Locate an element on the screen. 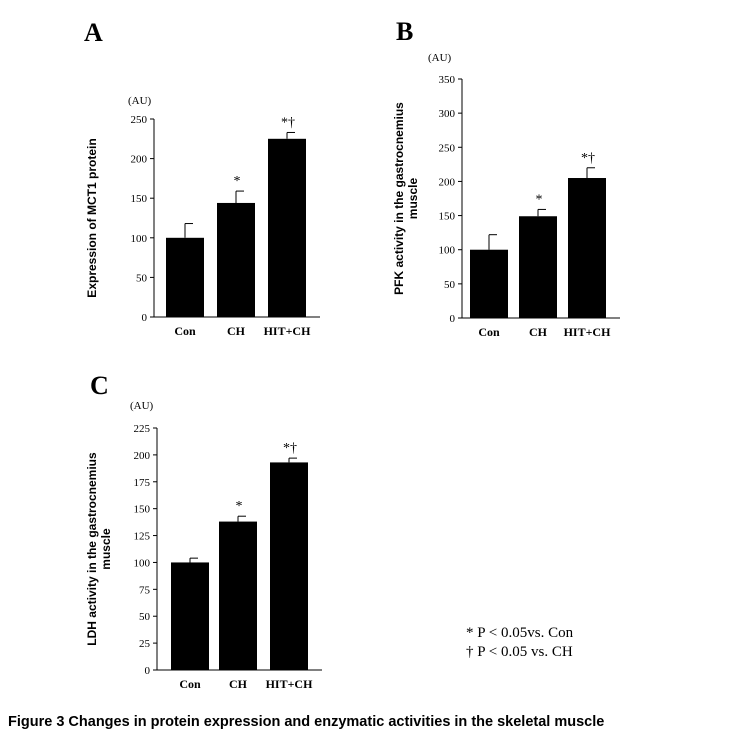 The height and width of the screenshot is (734, 730). panel-b-y-tick-label: 150 is located at coordinates (447, 217).